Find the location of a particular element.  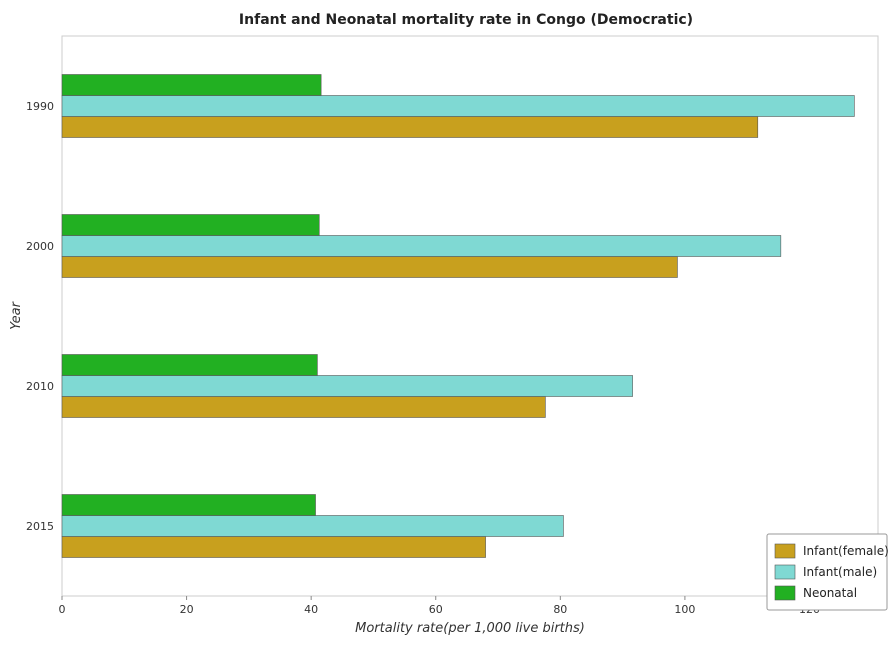

x-axis-ticks: 020406080100120 is located at coordinates (439, 606).